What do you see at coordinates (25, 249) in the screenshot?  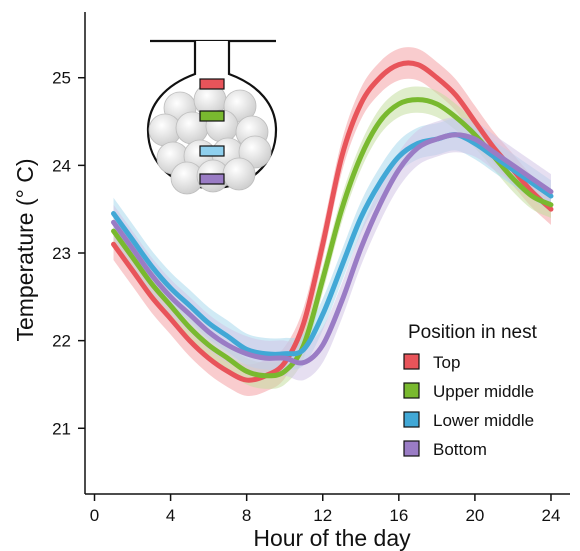 I see `y-axis-title: Temperature (° C)` at bounding box center [25, 249].